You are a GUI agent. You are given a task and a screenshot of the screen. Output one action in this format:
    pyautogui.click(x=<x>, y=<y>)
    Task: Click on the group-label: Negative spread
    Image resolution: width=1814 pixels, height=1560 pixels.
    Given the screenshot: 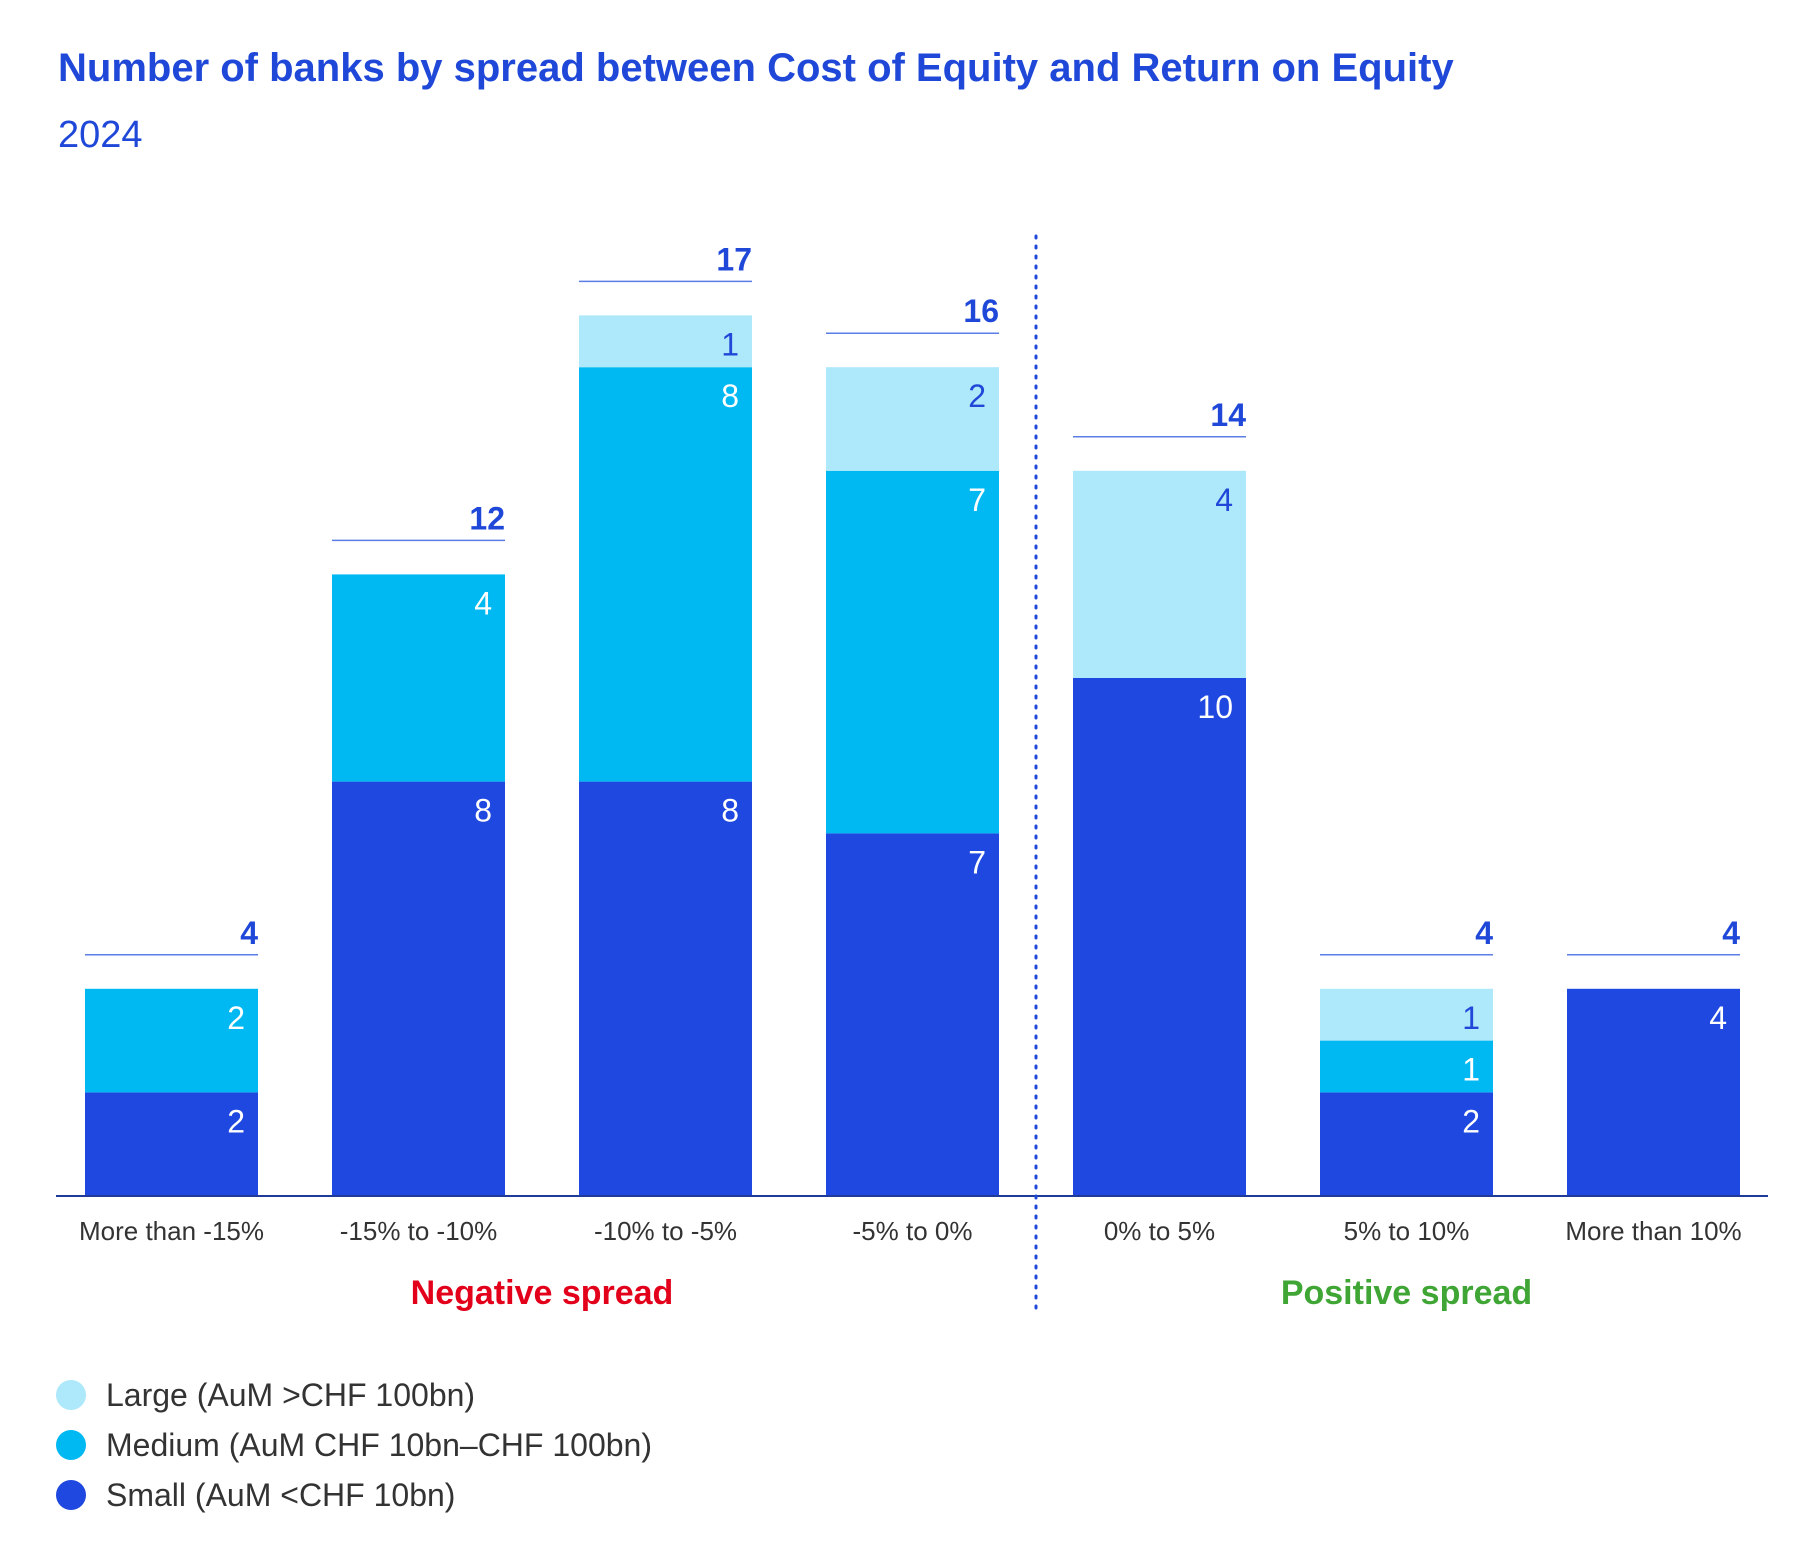 What is the action you would take?
    pyautogui.click(x=542, y=1293)
    